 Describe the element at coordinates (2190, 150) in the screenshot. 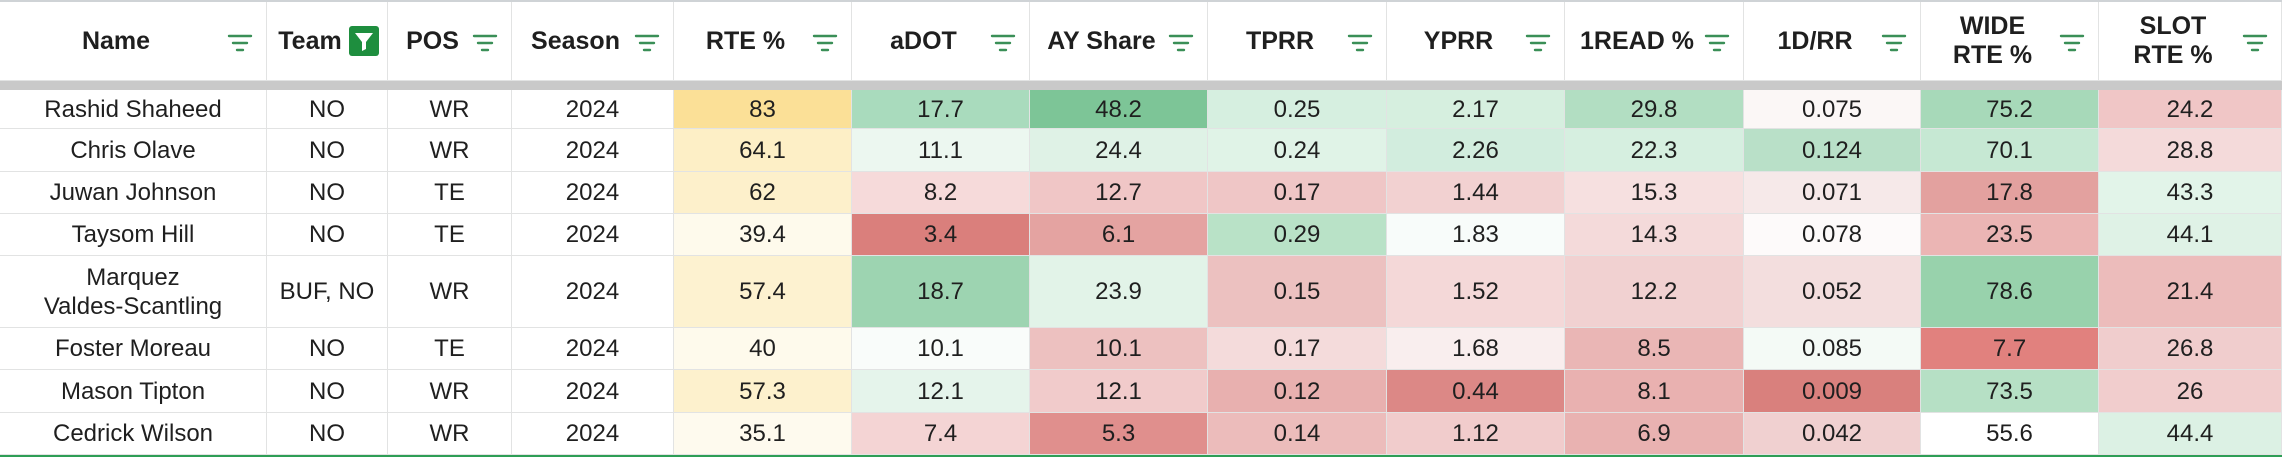

I see `table-cell: 28.8` at that location.